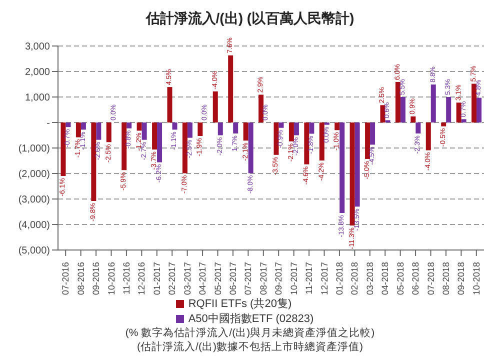  What do you see at coordinates (293, 279) in the screenshot?
I see `x-tick-label: 10-2017` at bounding box center [293, 279].